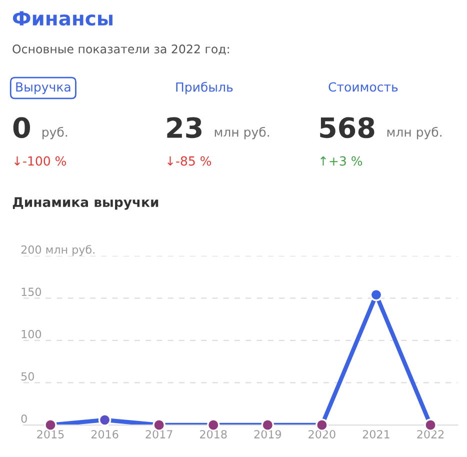 The width and height of the screenshot is (467, 457). Describe the element at coordinates (363, 87) in the screenshot. I see `text: Стоимость` at that location.